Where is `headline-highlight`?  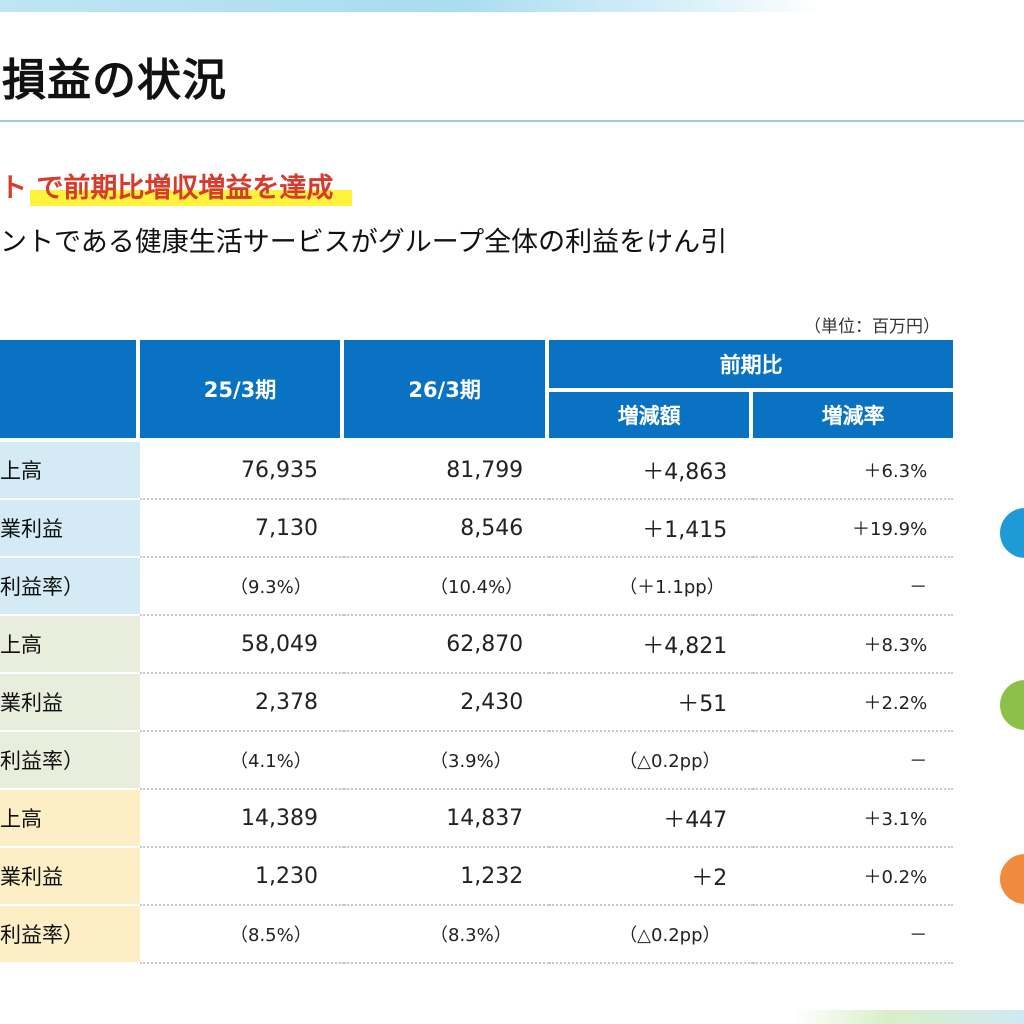 headline-highlight is located at coordinates (191, 198).